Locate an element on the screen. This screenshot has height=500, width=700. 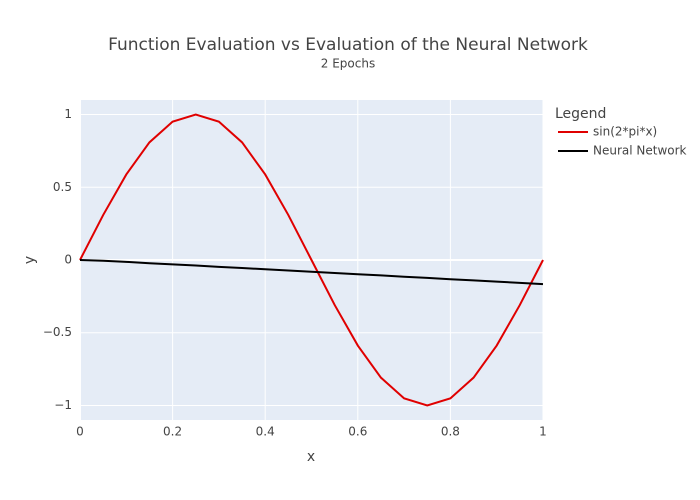
y-tick-label: 0 is located at coordinates (68, 260).